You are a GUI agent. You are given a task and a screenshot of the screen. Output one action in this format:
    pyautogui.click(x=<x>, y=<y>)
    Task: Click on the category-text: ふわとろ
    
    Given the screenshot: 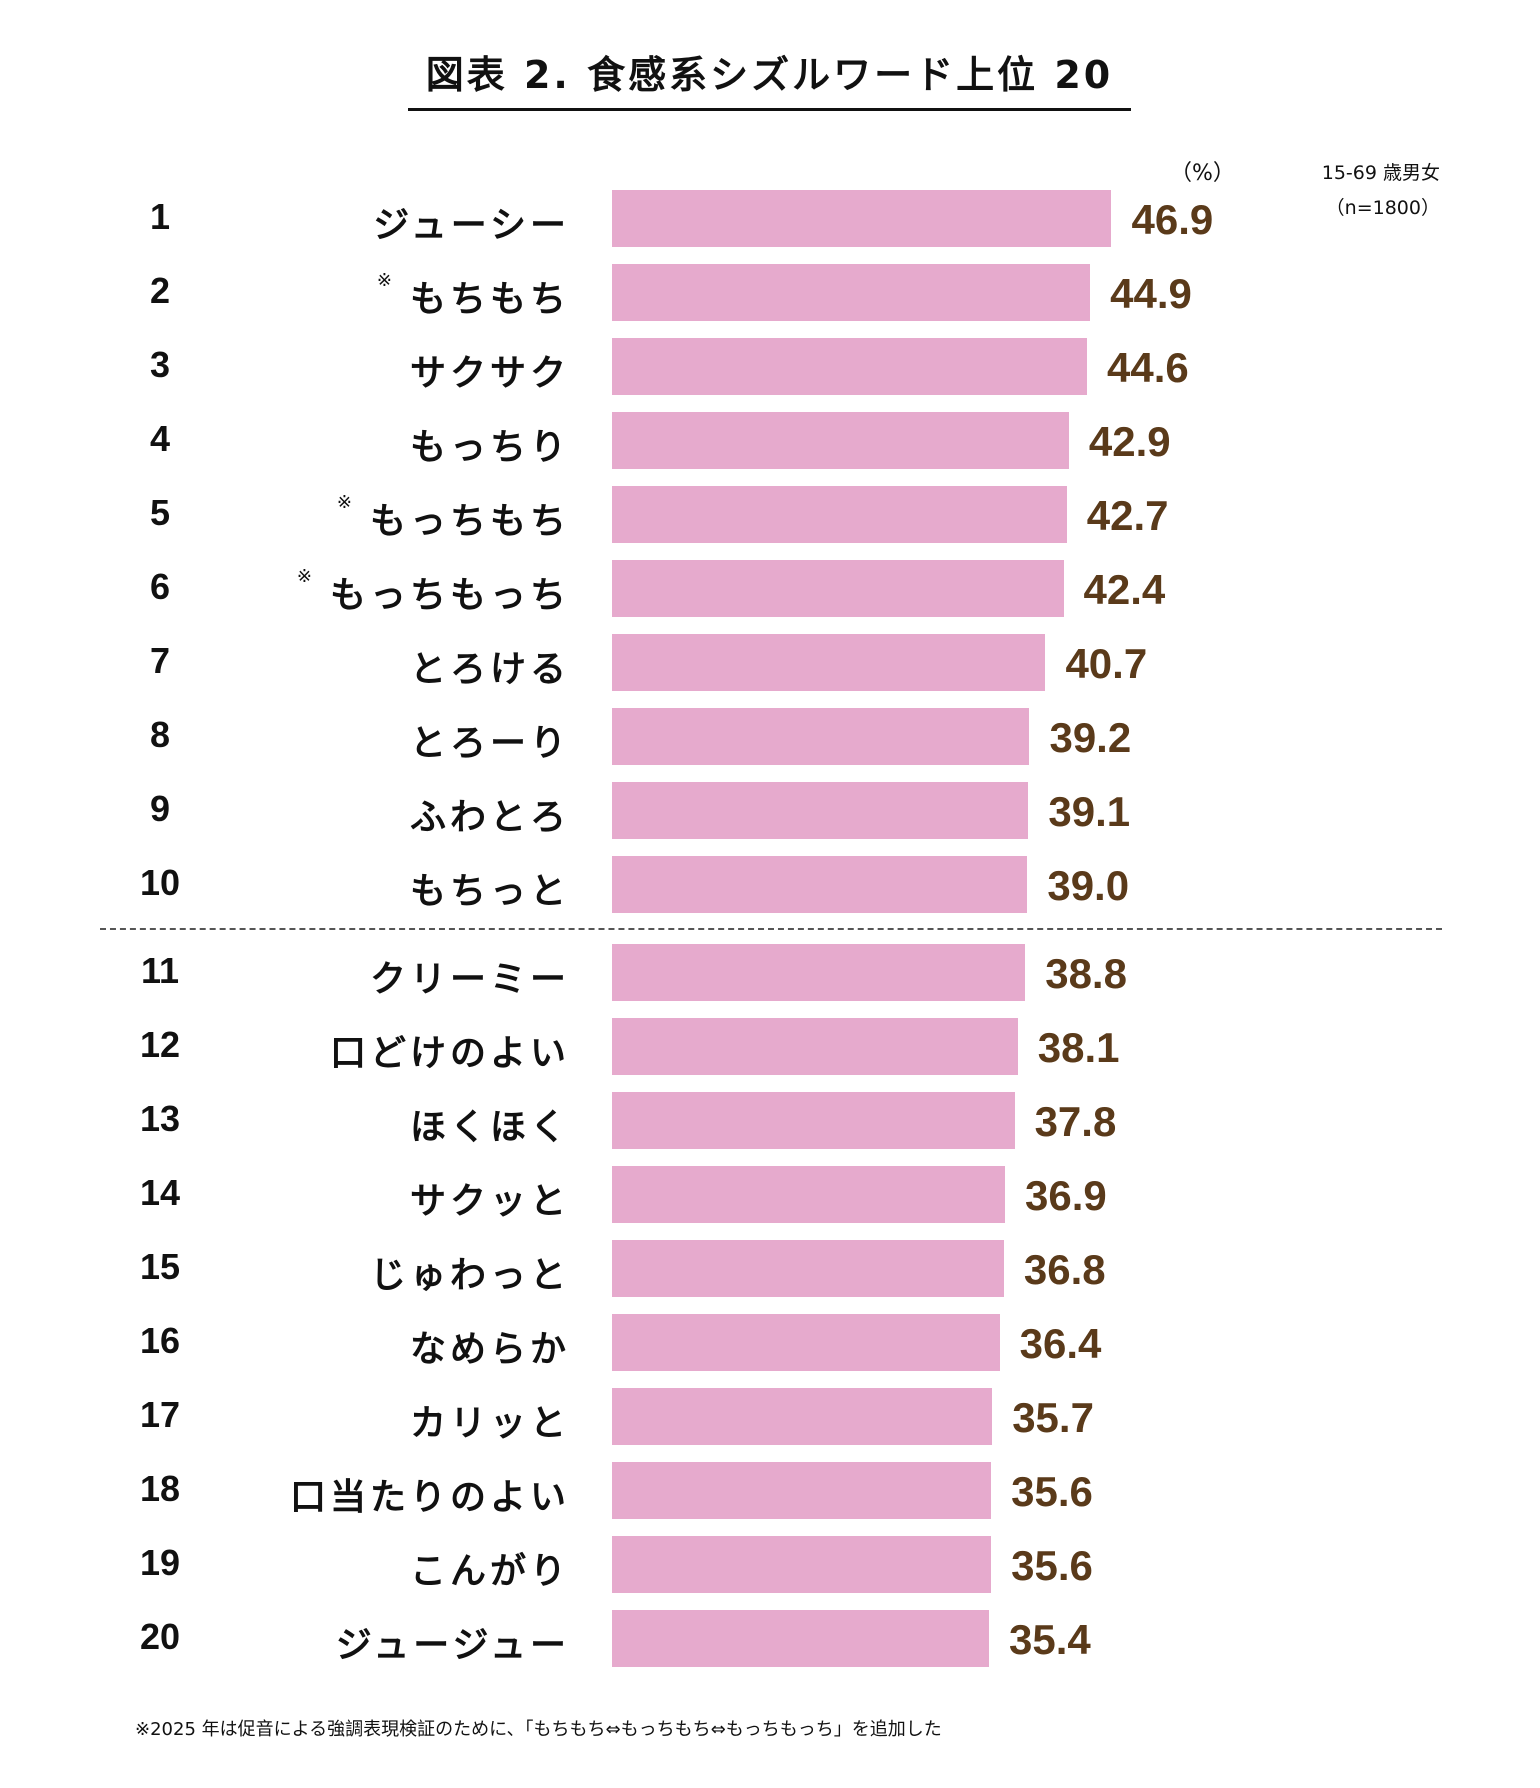 What is the action you would take?
    pyautogui.click(x=489, y=817)
    